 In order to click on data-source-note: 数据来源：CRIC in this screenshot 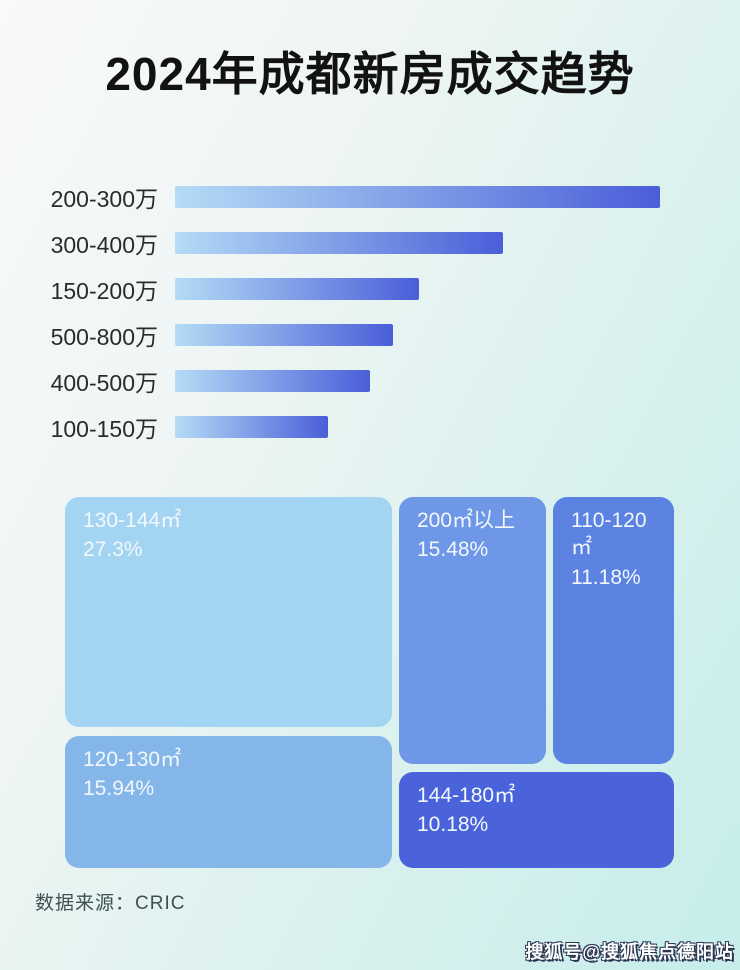, I will do `click(110, 903)`.